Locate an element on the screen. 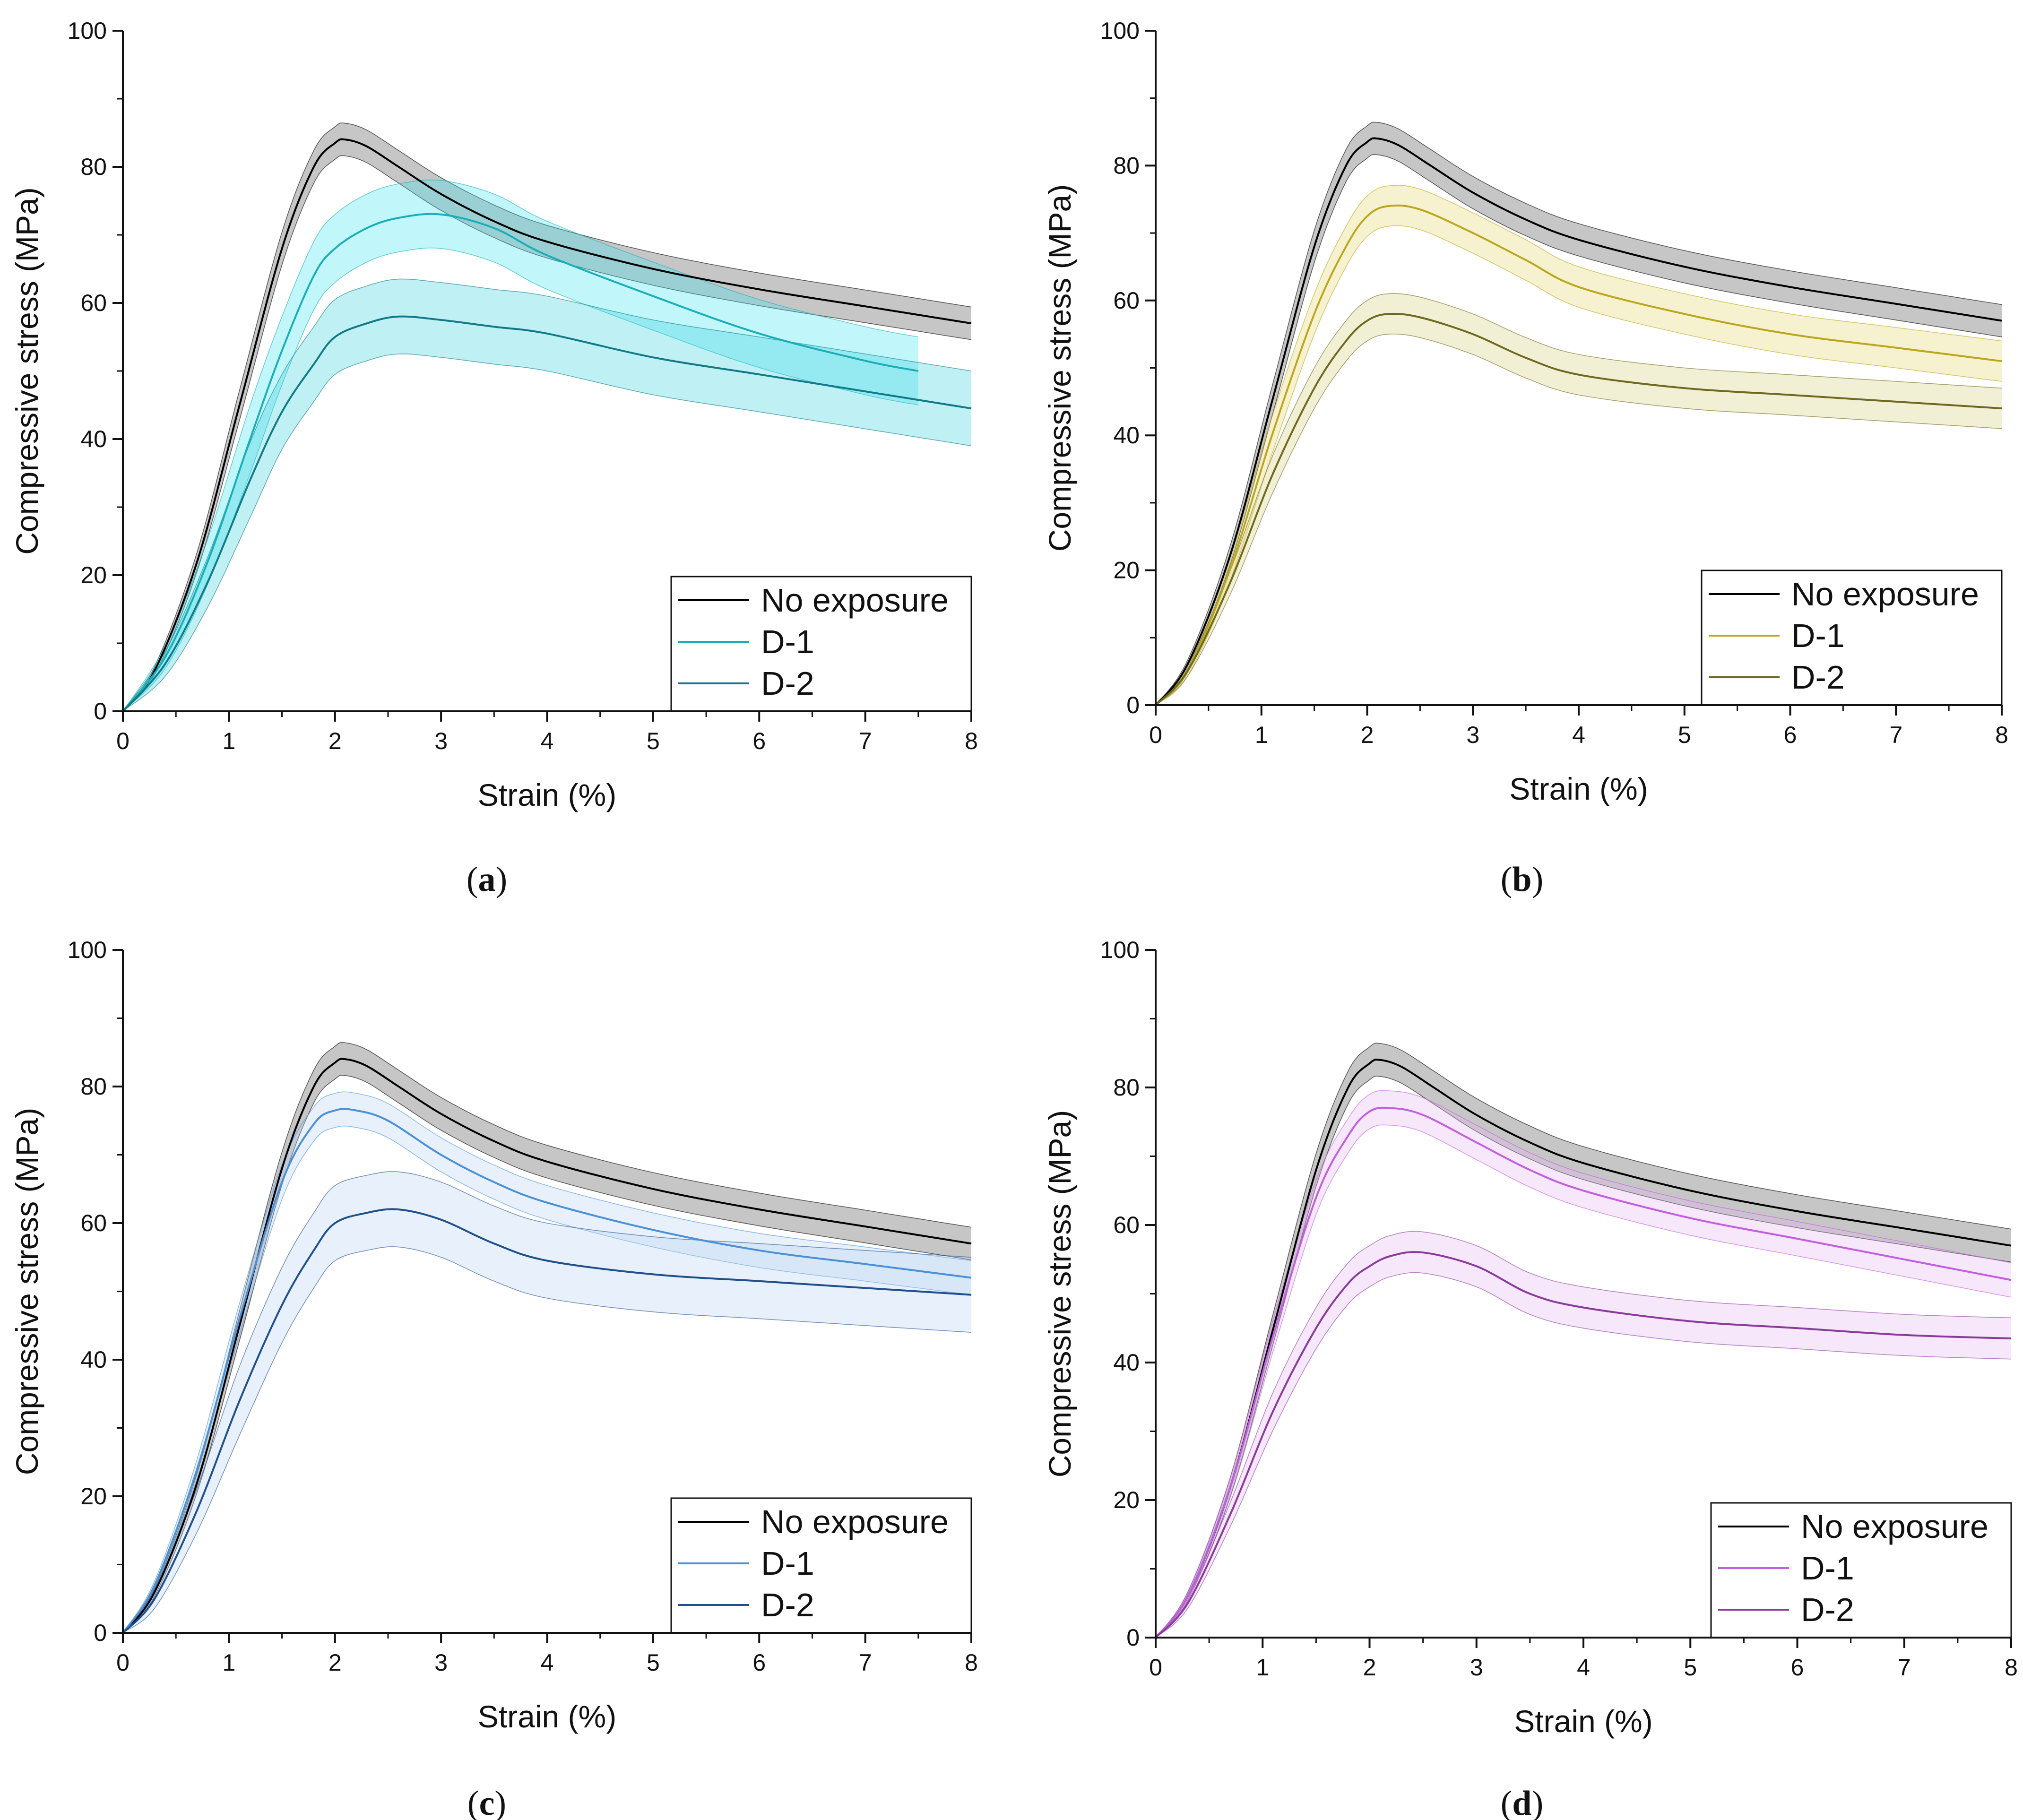 The height and width of the screenshot is (1820, 2023). panel-caption: (b) is located at coordinates (1522, 880).